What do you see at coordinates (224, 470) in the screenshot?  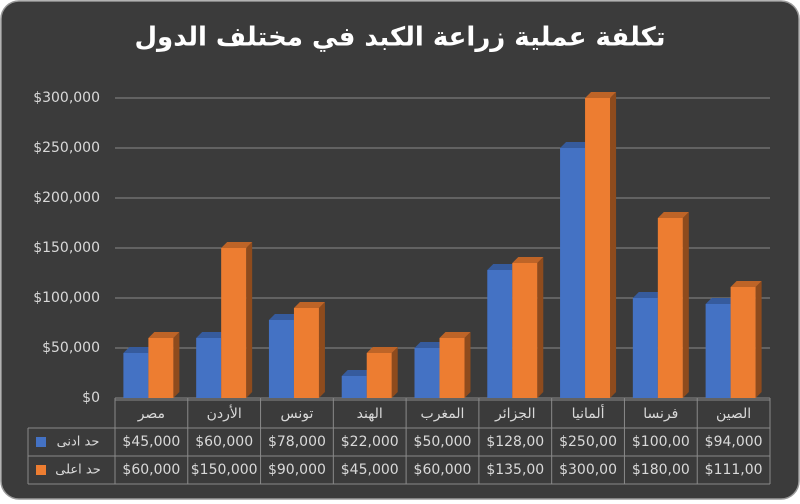 I see `table-value: $150,000` at bounding box center [224, 470].